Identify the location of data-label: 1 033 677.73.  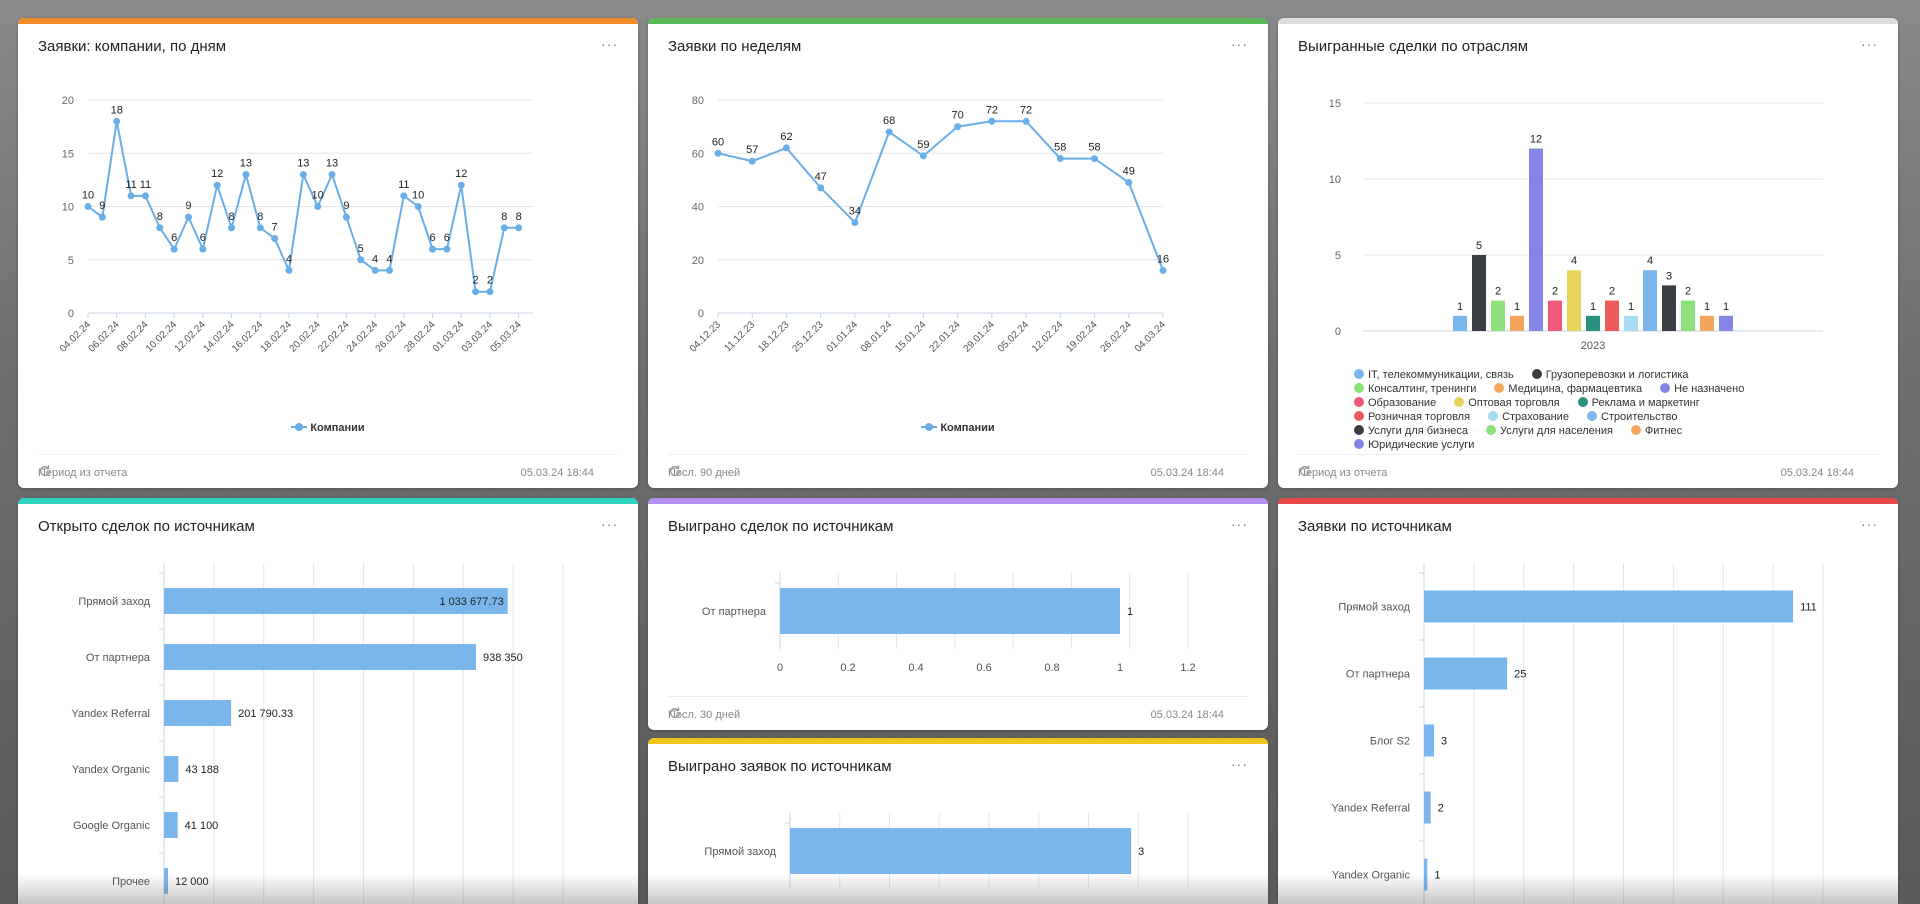
(471, 602).